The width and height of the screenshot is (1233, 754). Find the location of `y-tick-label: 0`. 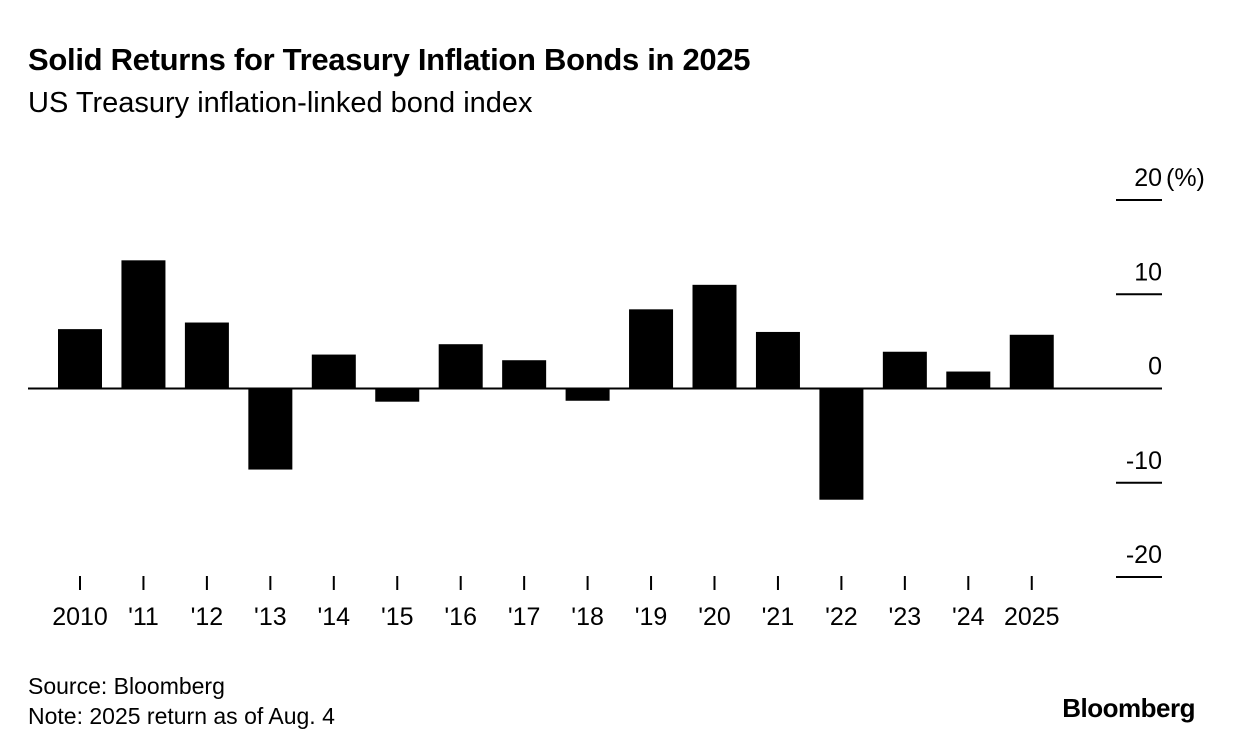

y-tick-label: 0 is located at coordinates (1155, 367).